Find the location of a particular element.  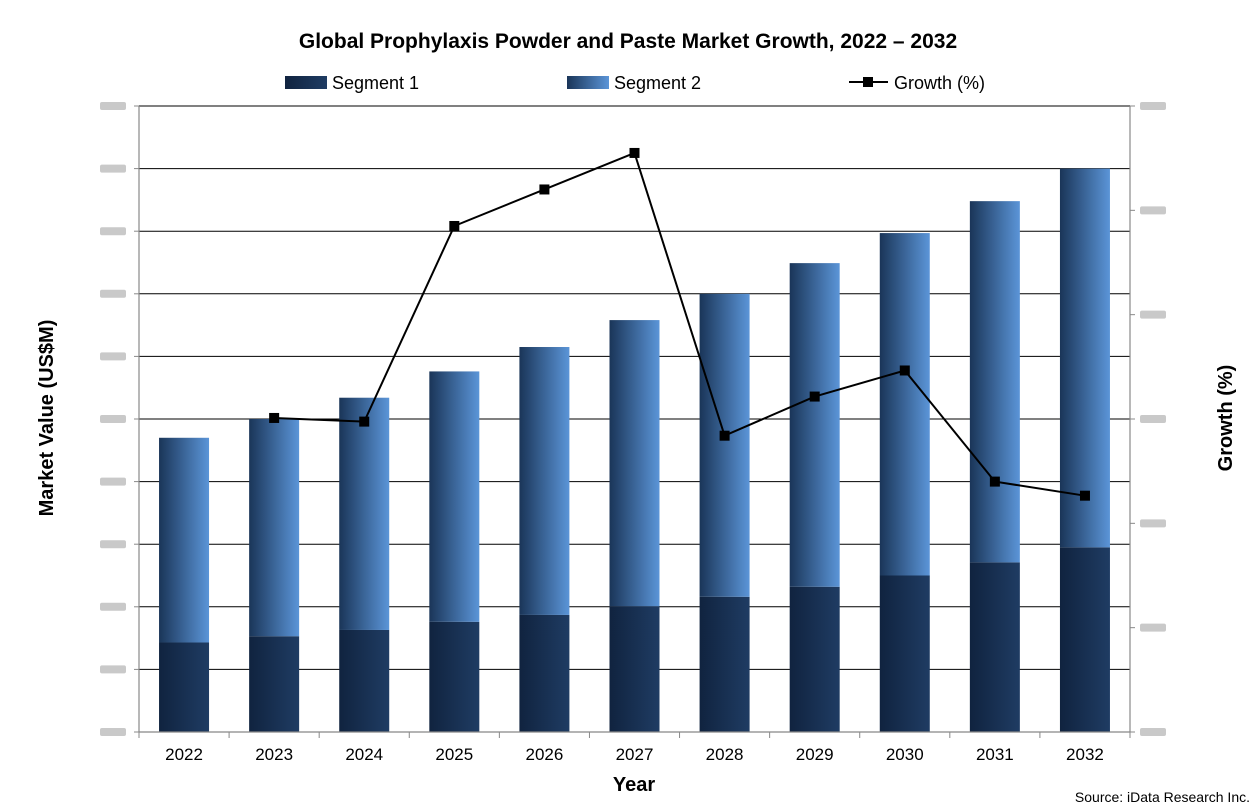

bar-segment-1-2030 is located at coordinates (904, 653).